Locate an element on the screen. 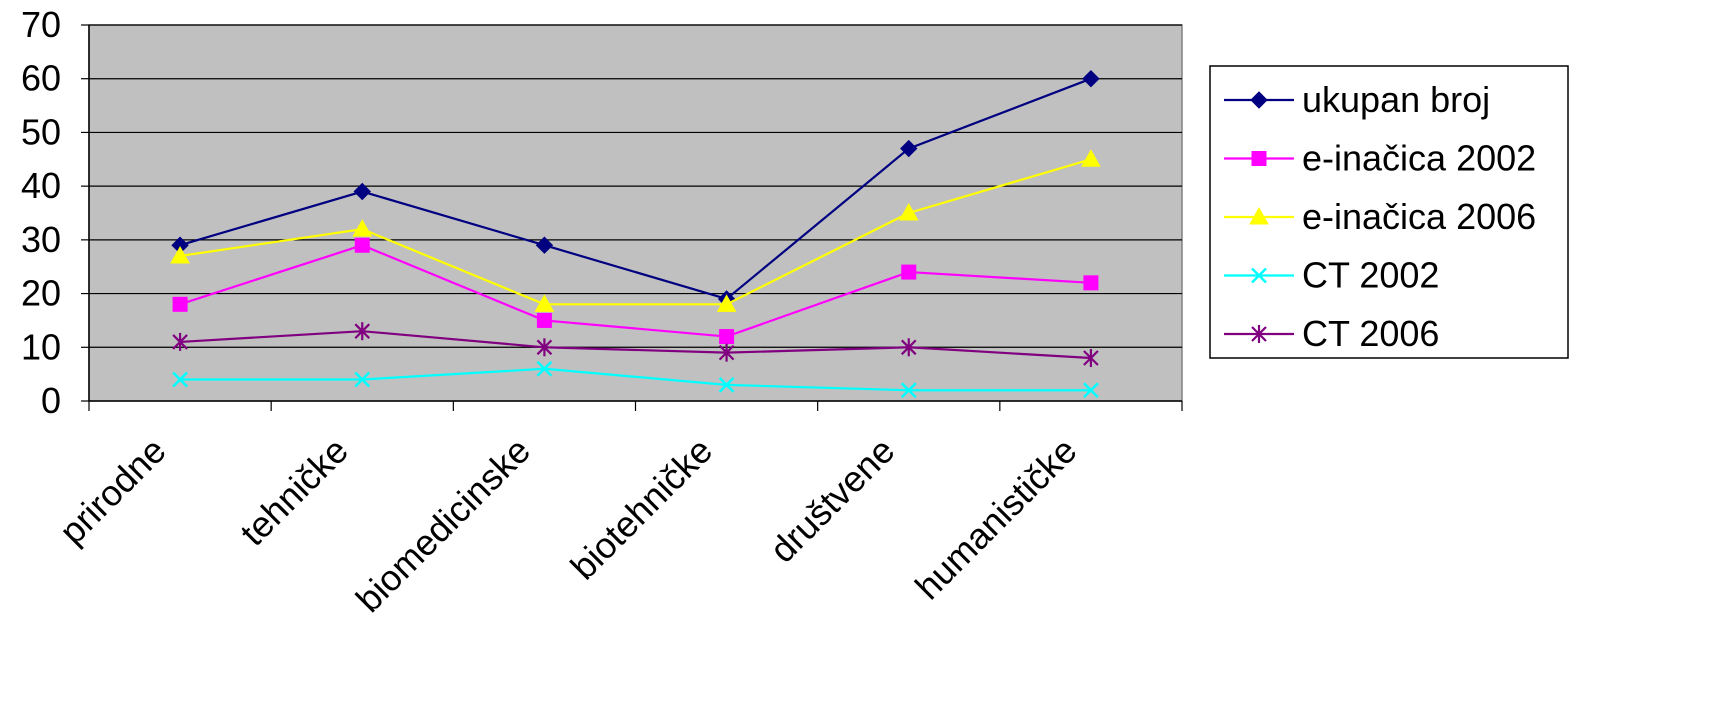  y-tick-label: 50 is located at coordinates (41, 131).